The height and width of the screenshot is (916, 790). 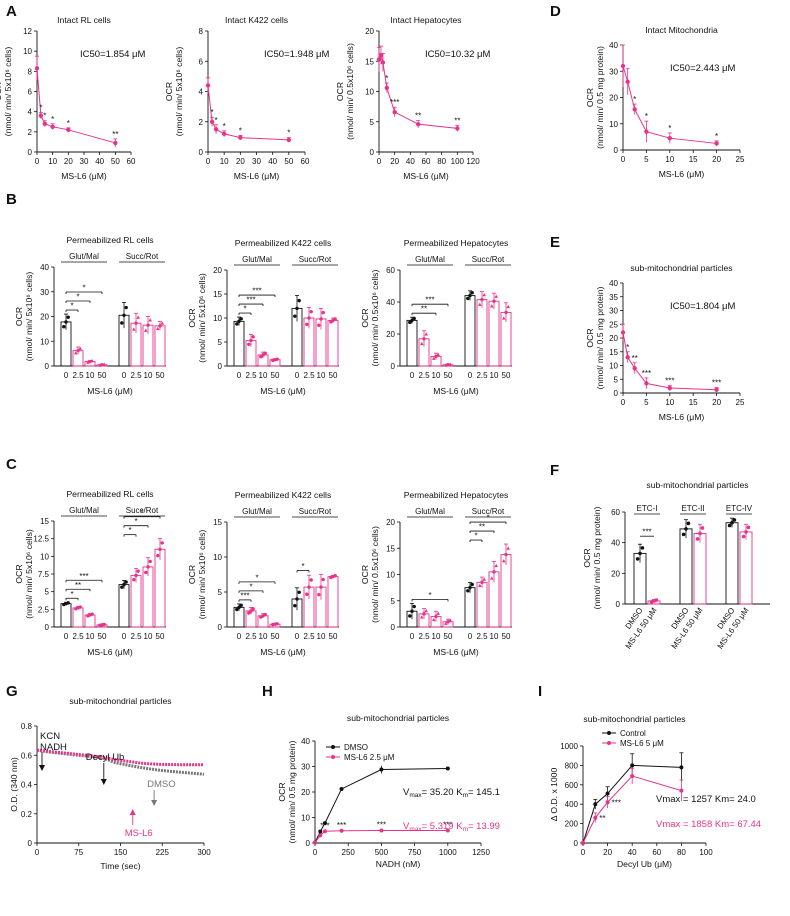 What do you see at coordinates (482, 636) in the screenshot?
I see `chart-c3-category-label: 2.5` at bounding box center [482, 636].